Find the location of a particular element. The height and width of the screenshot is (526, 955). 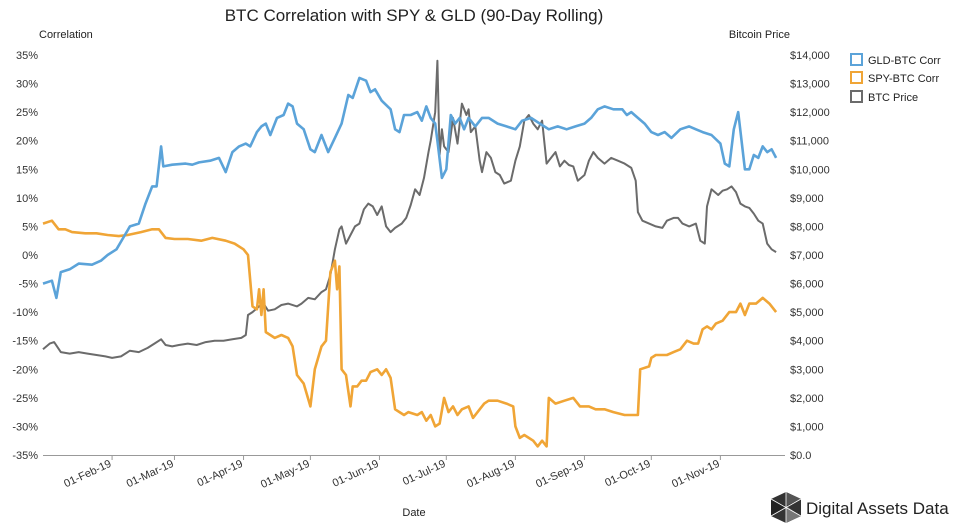

x-tick-label: 01-May-19 is located at coordinates (285, 474).